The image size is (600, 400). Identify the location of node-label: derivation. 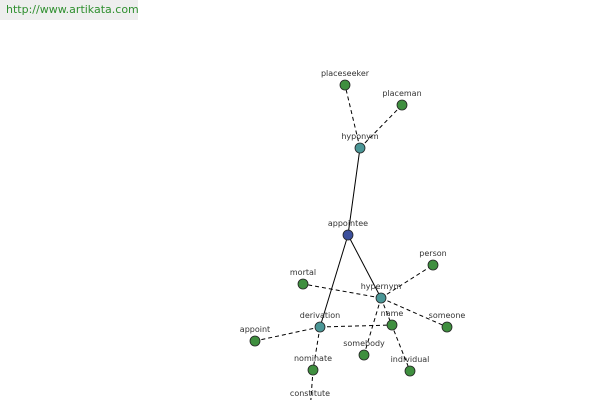
(320, 315).